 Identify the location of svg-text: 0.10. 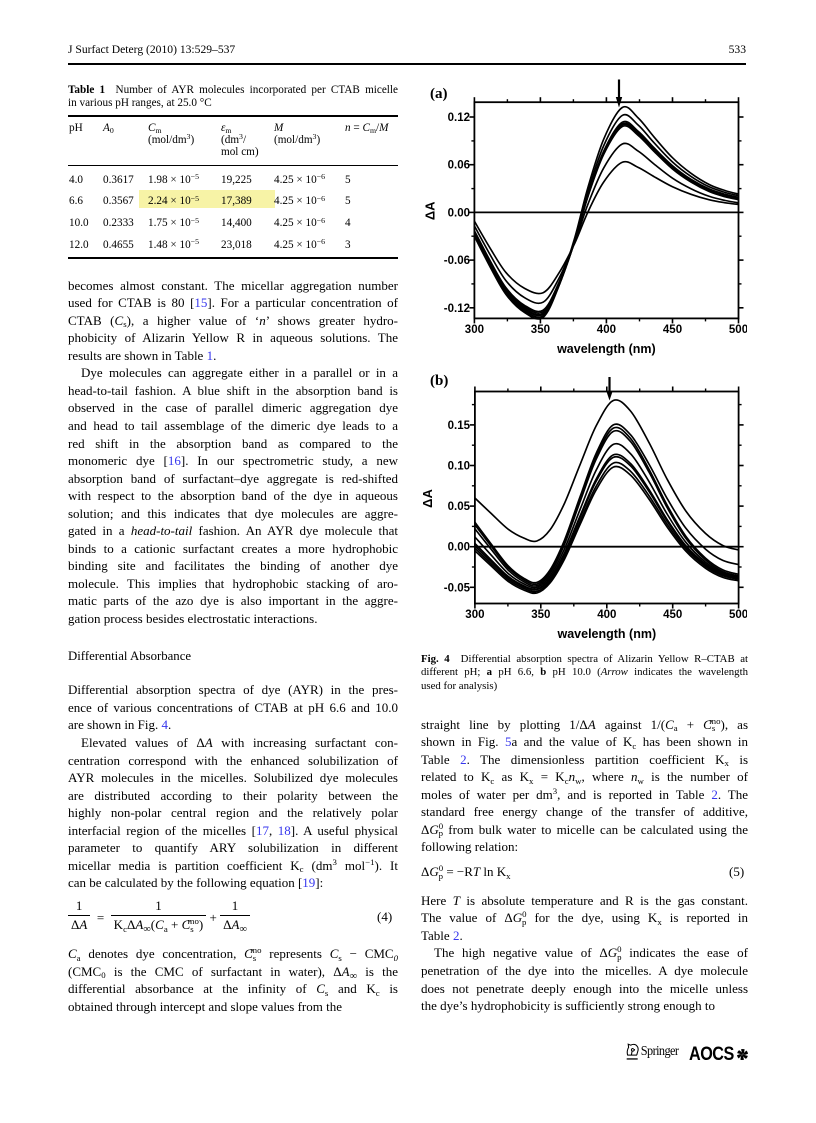
(459, 467).